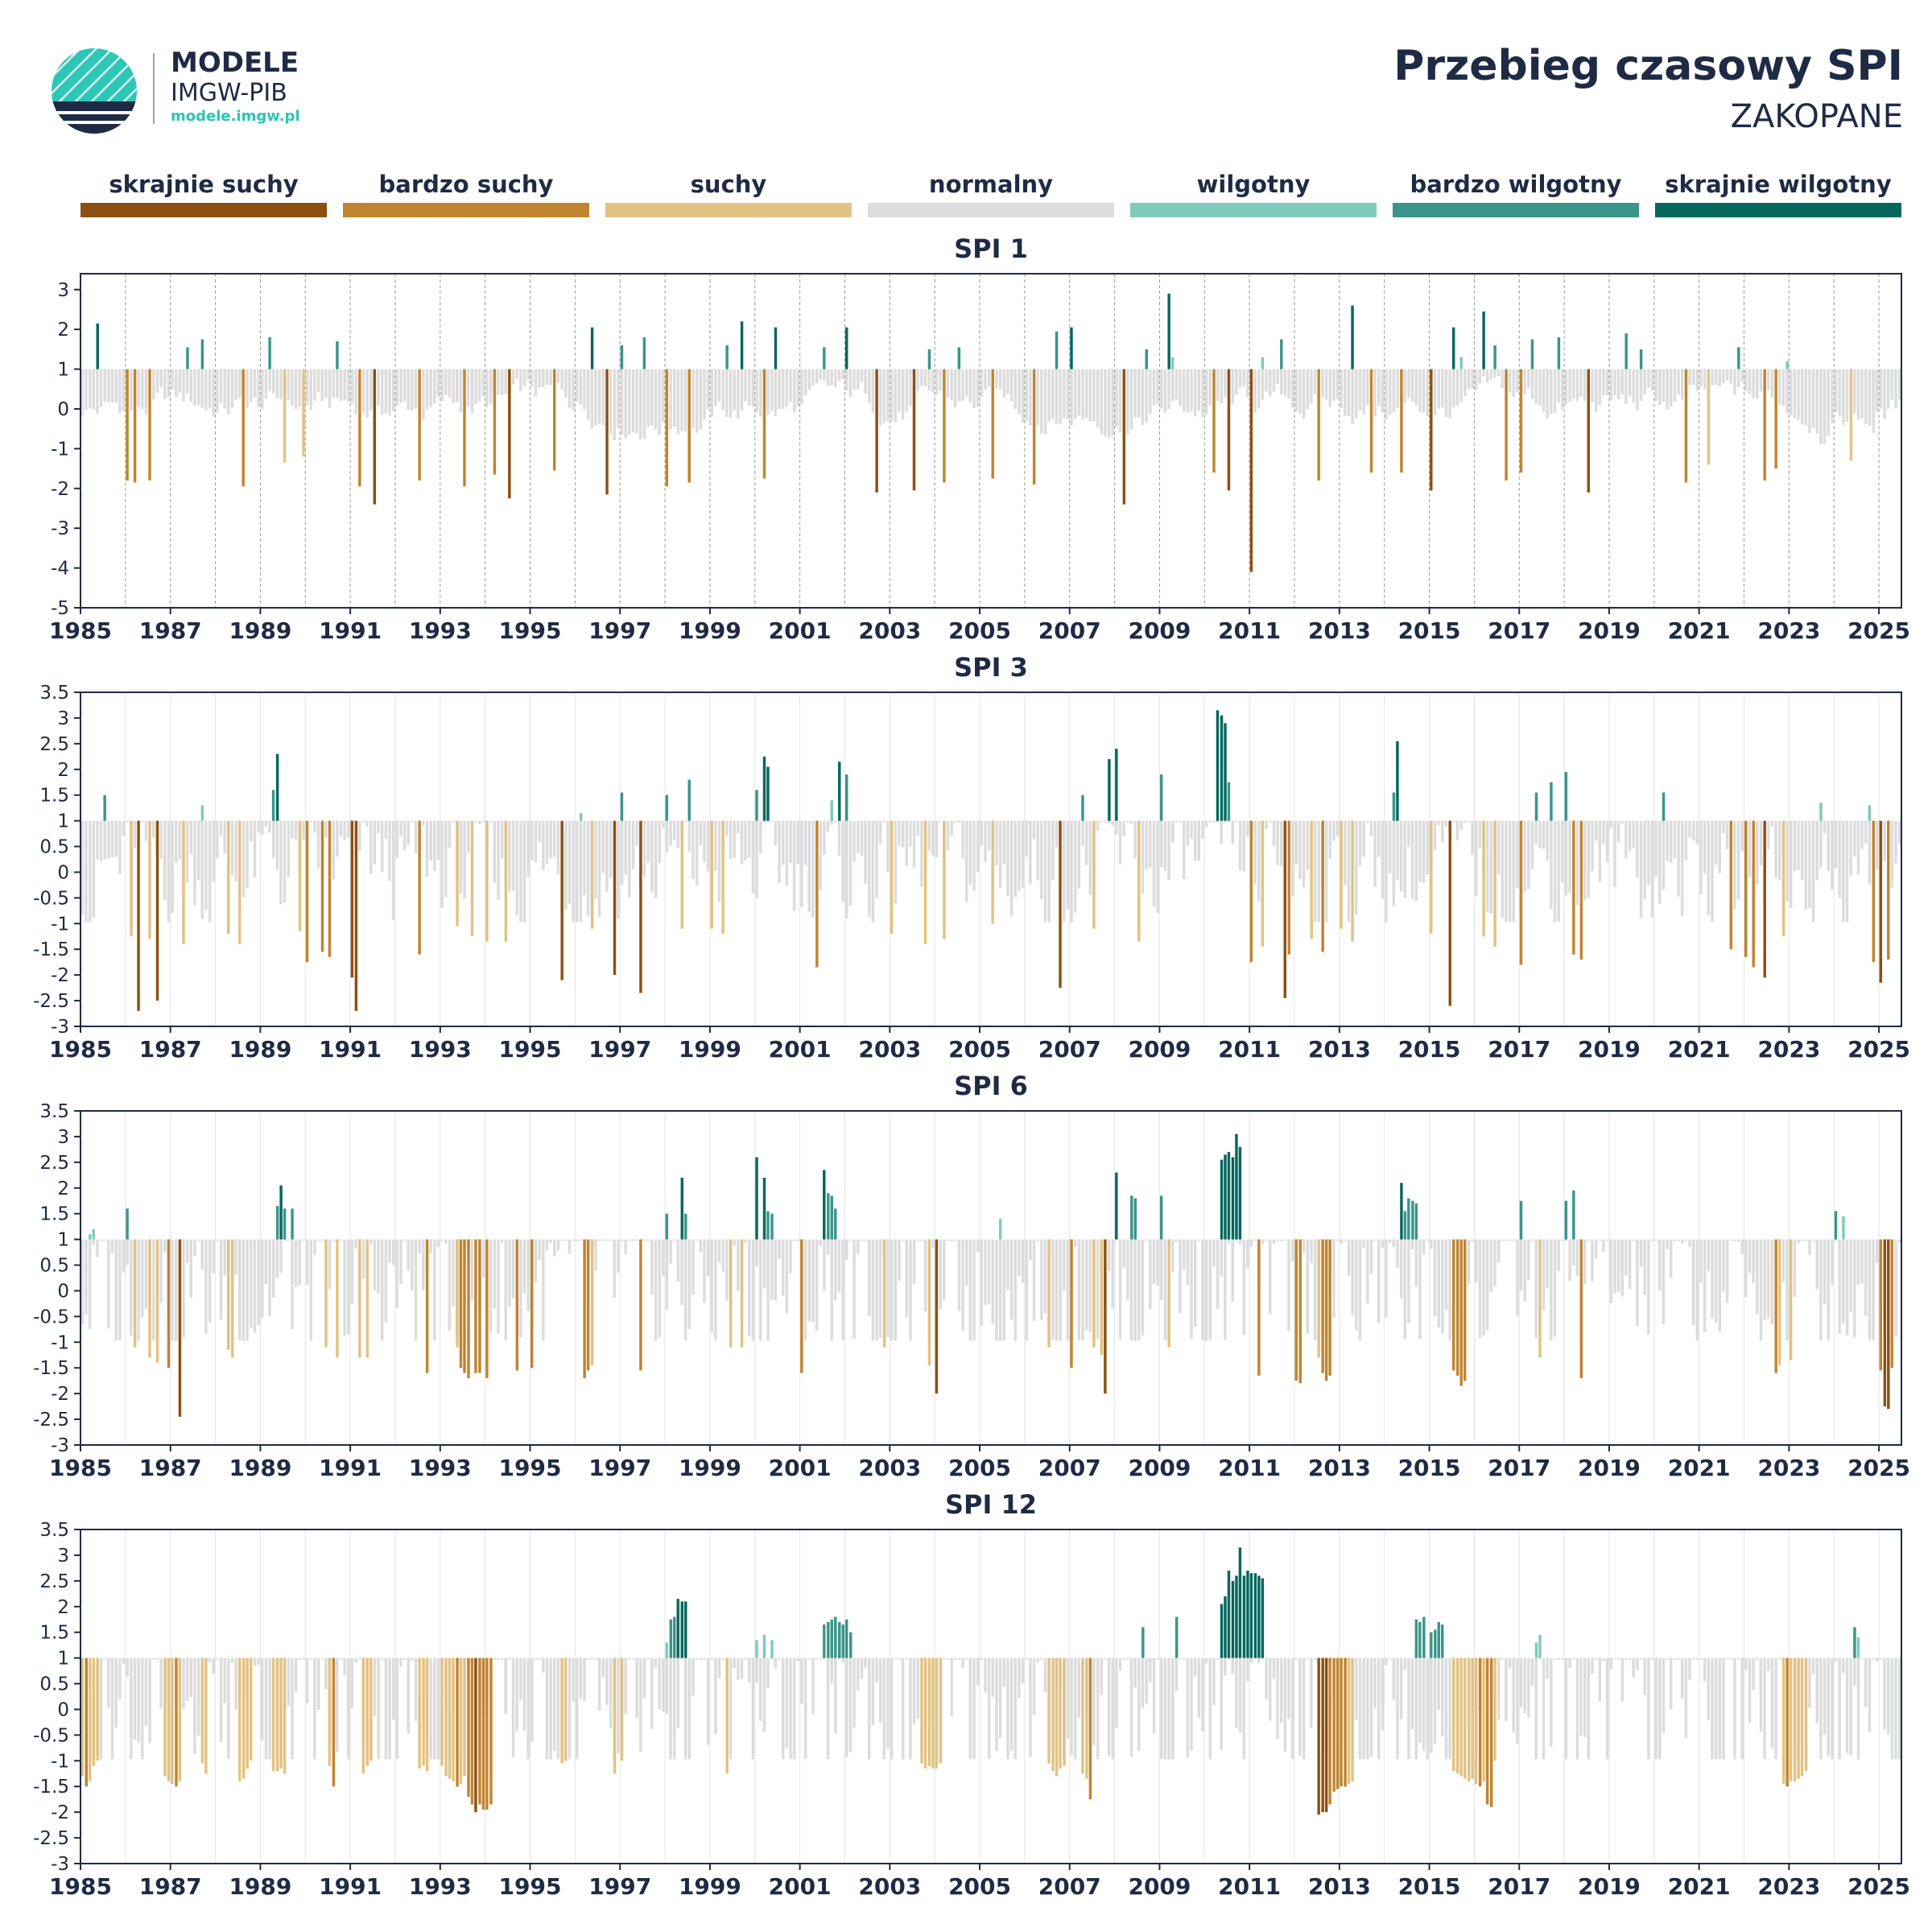 This screenshot has width=1932, height=1932. What do you see at coordinates (1069, 1049) in the screenshot?
I see `x-tick-label: 2007` at bounding box center [1069, 1049].